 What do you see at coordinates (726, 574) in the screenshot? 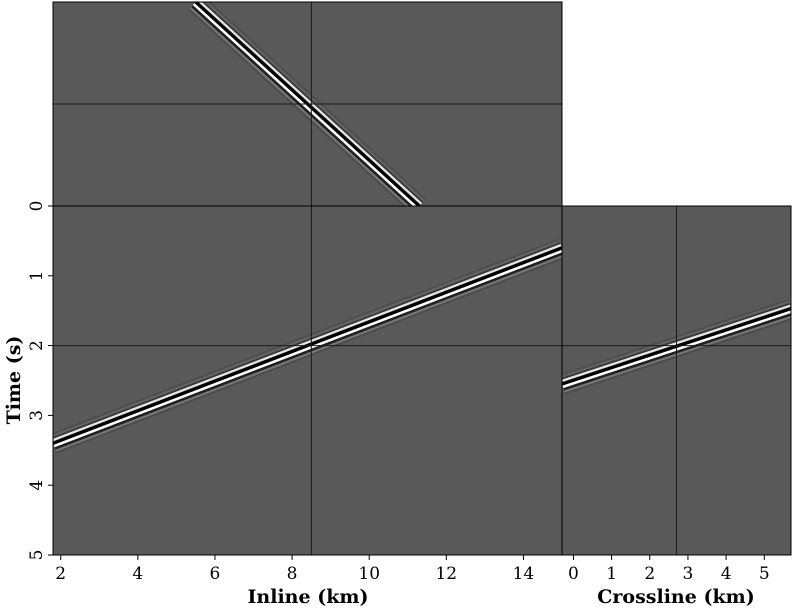
I see `crossline-tick-label: 4` at bounding box center [726, 574].